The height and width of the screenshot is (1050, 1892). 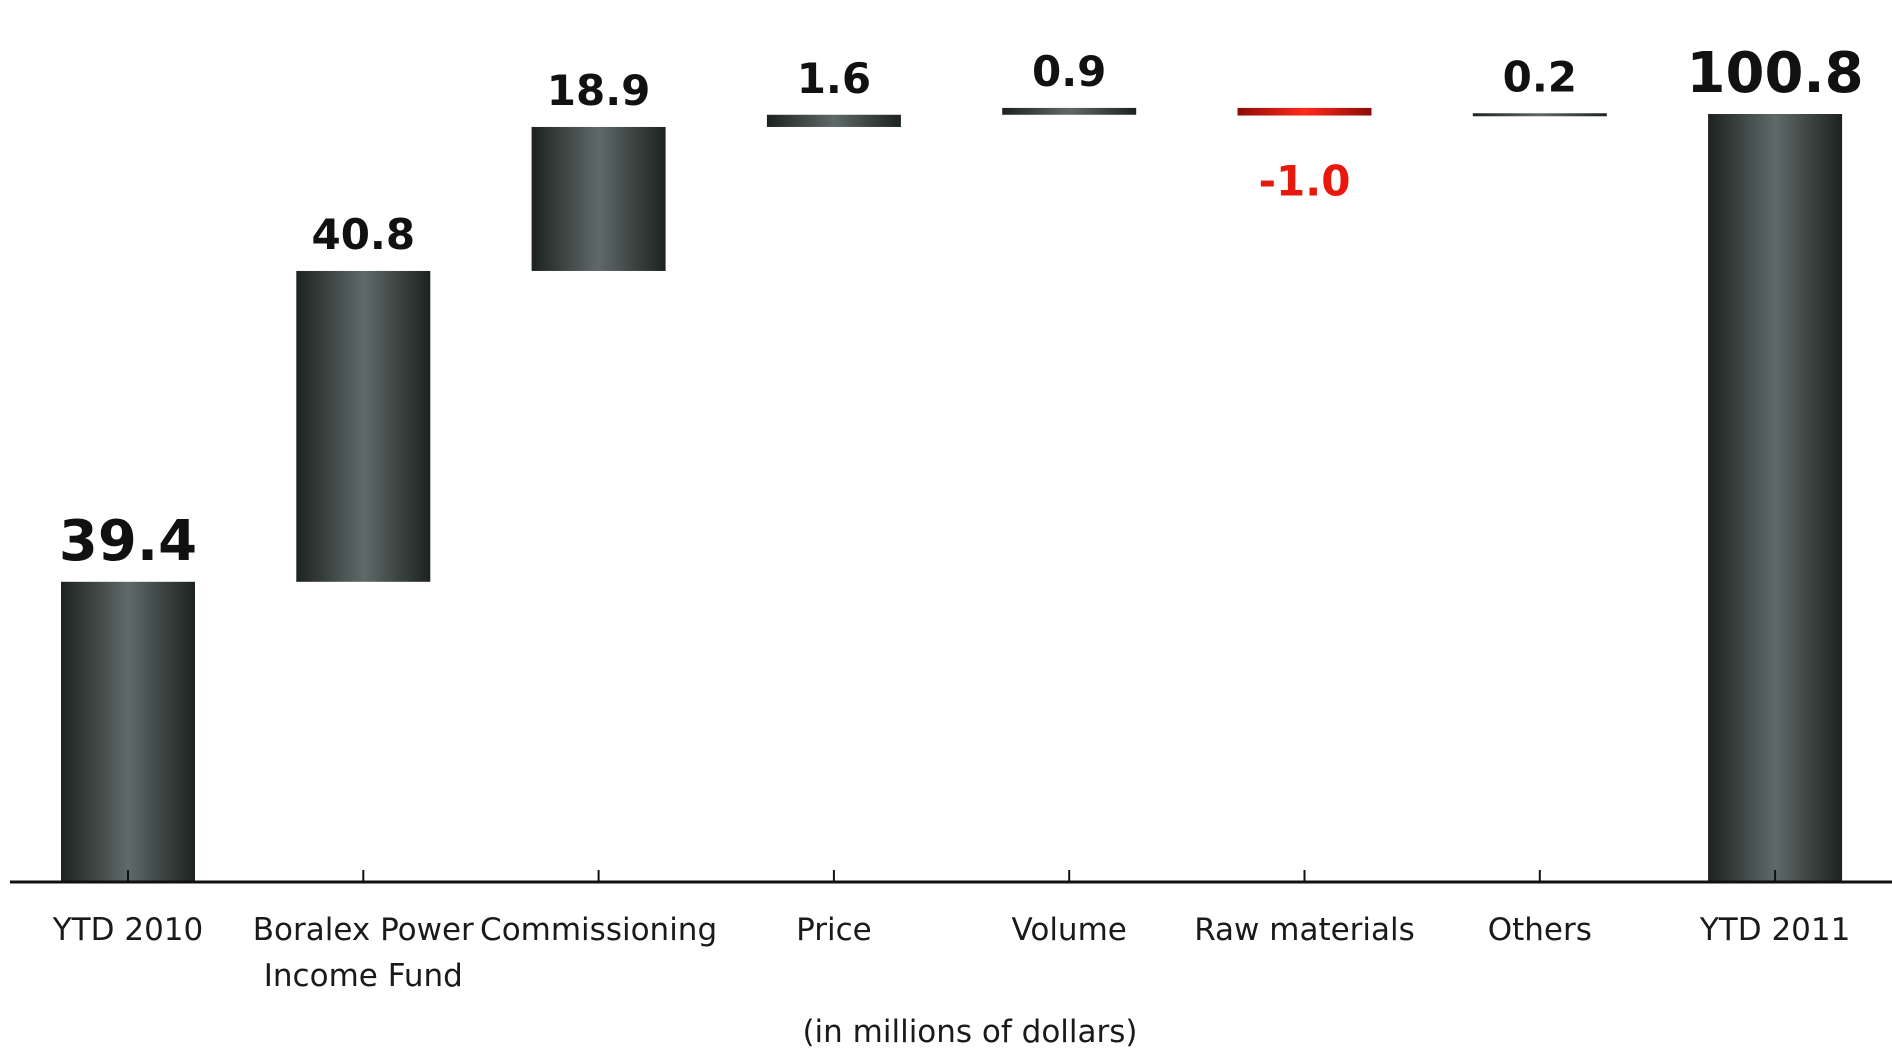 What do you see at coordinates (1540, 76) in the screenshot?
I see `value-label: 0.2` at bounding box center [1540, 76].